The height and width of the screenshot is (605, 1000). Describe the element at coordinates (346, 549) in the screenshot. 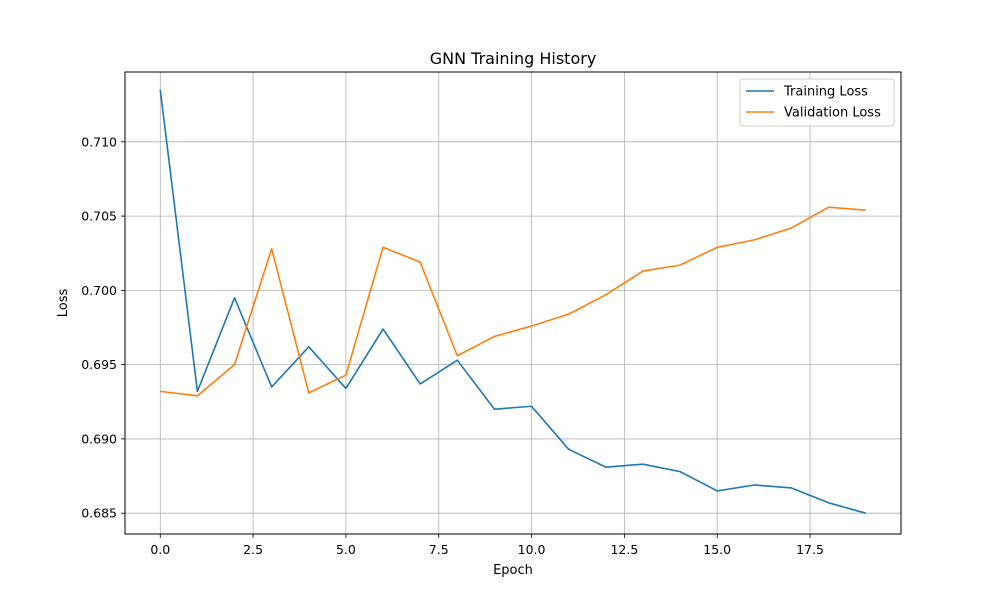

I see `x-tick-label: 5.0` at that location.